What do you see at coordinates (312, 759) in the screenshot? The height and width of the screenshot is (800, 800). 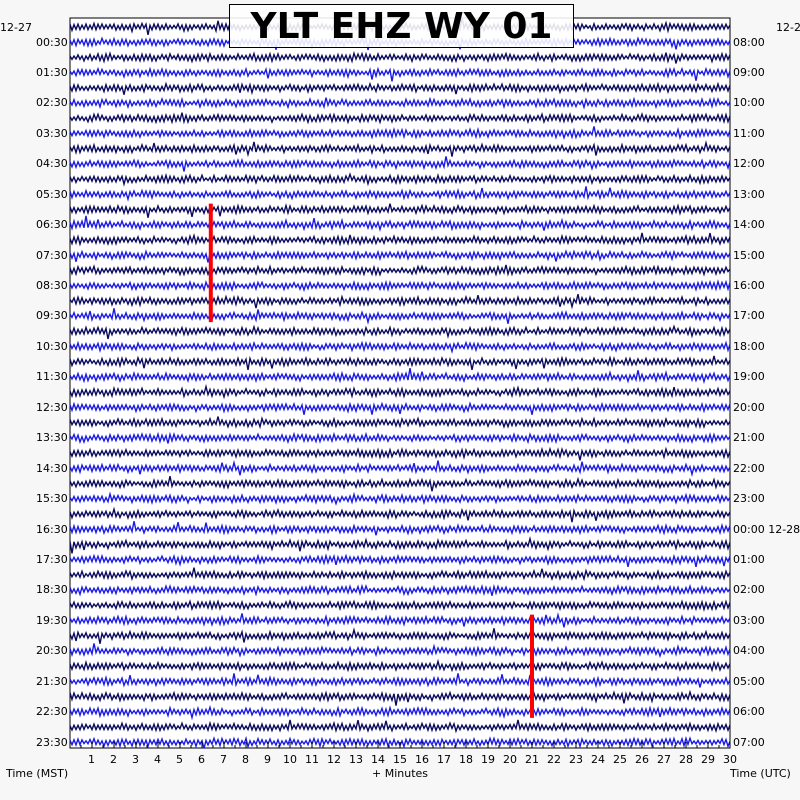 I see `x-tick-label: 11` at bounding box center [312, 759].